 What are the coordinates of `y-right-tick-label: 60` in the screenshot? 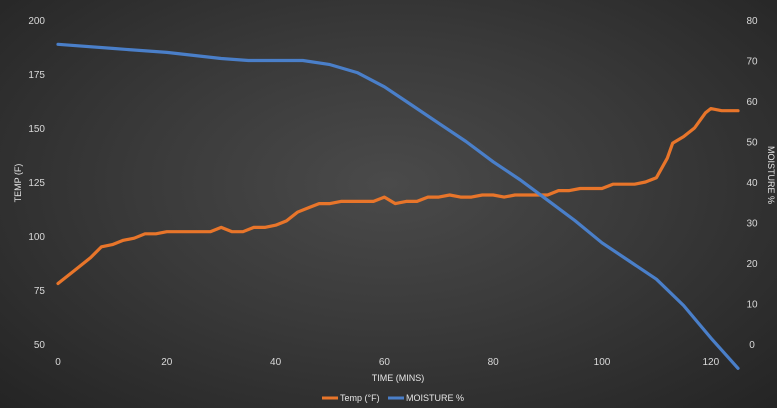 It's located at (752, 102).